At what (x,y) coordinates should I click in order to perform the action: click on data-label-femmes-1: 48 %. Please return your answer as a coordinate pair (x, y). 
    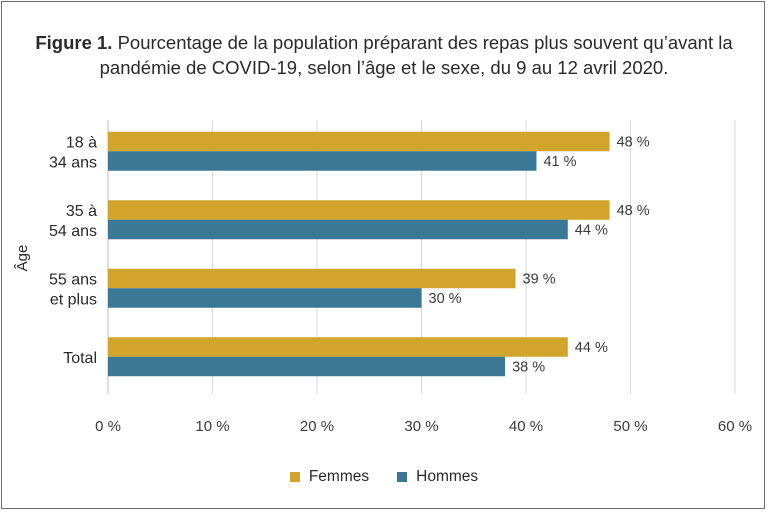
    Looking at the image, I should click on (633, 211).